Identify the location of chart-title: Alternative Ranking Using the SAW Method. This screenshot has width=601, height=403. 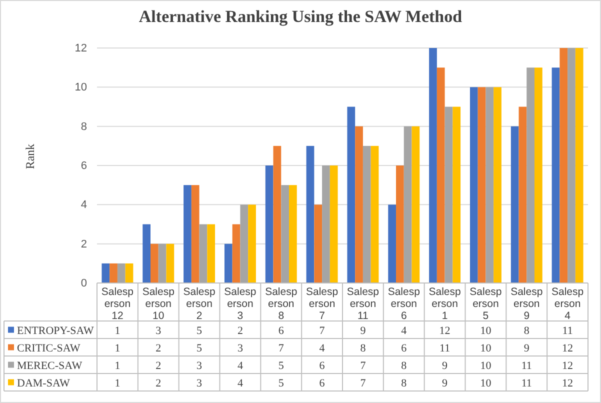
(300, 16).